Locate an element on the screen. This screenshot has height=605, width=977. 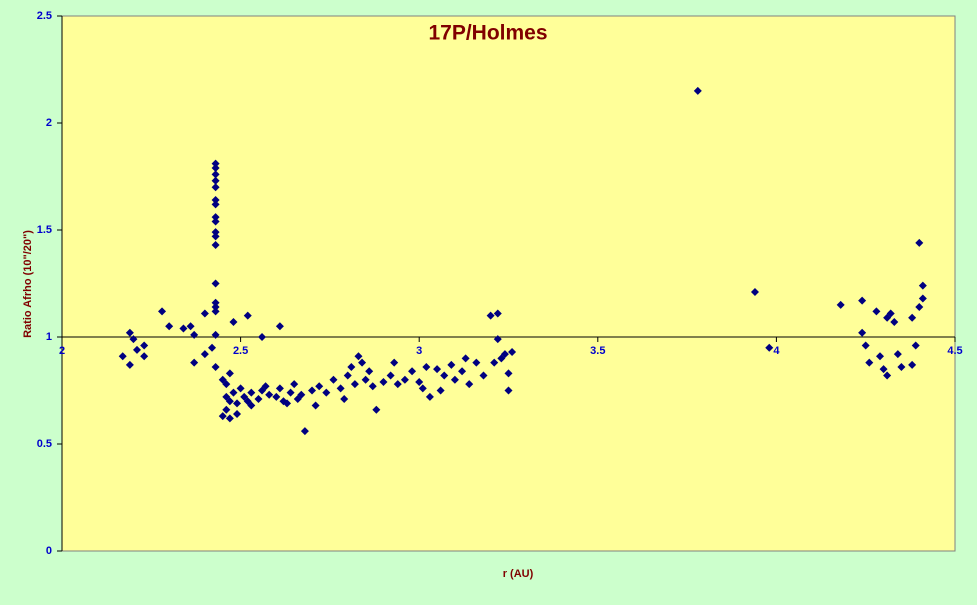
y-axis-label: Ratio Afrho (10"/20") is located at coordinates (28, 284).